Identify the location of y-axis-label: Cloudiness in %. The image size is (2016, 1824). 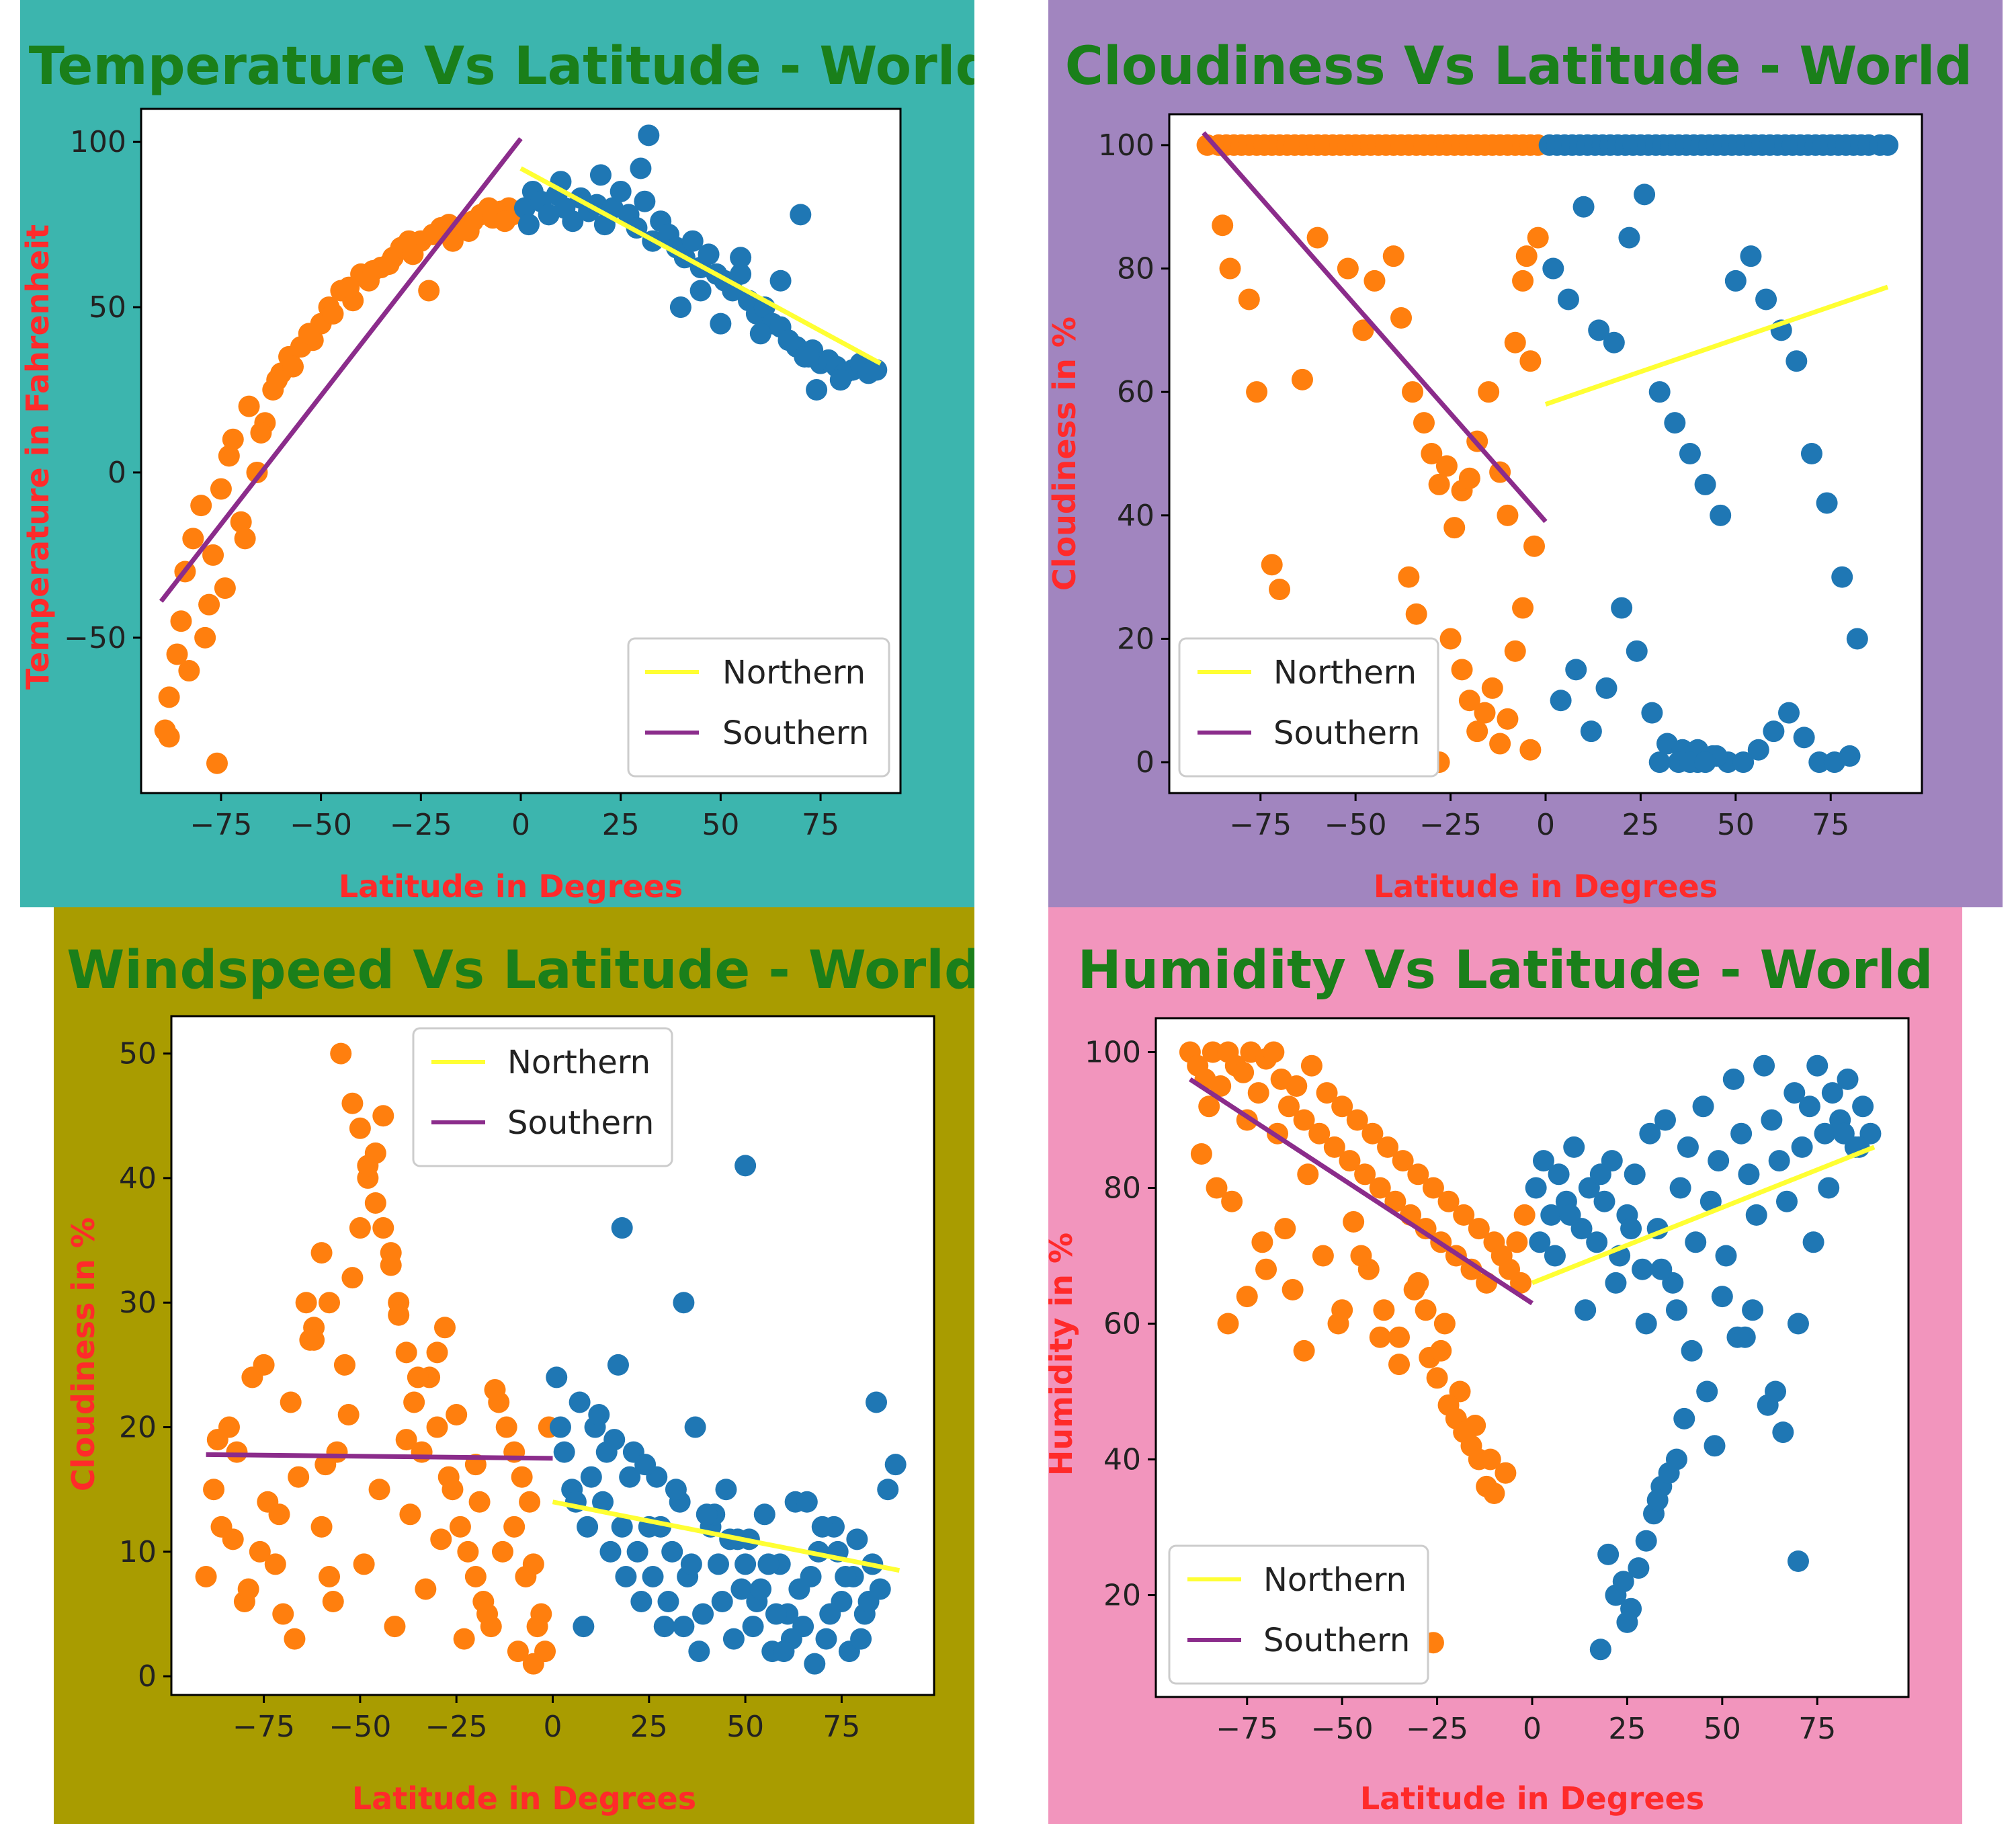
(1065, 454).